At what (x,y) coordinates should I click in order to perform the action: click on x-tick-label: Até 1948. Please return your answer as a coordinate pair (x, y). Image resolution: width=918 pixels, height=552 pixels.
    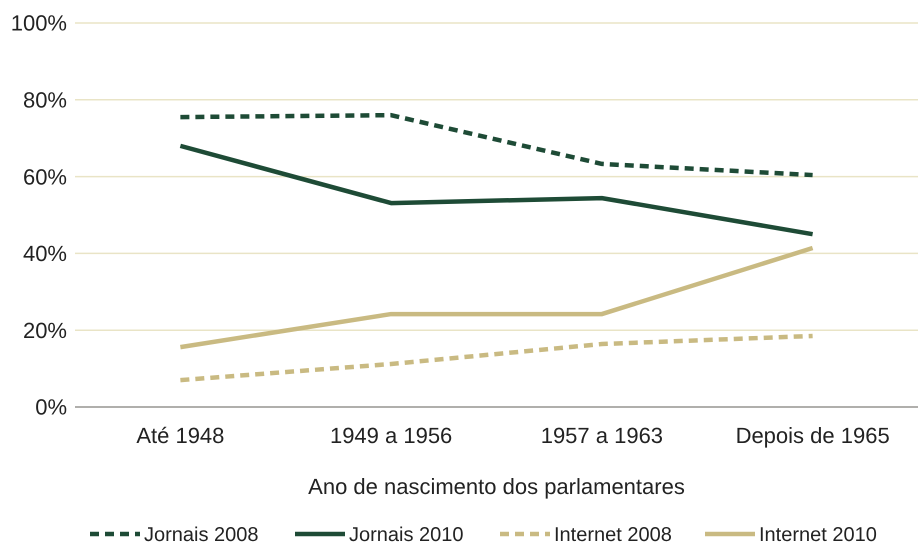
    Looking at the image, I should click on (180, 435).